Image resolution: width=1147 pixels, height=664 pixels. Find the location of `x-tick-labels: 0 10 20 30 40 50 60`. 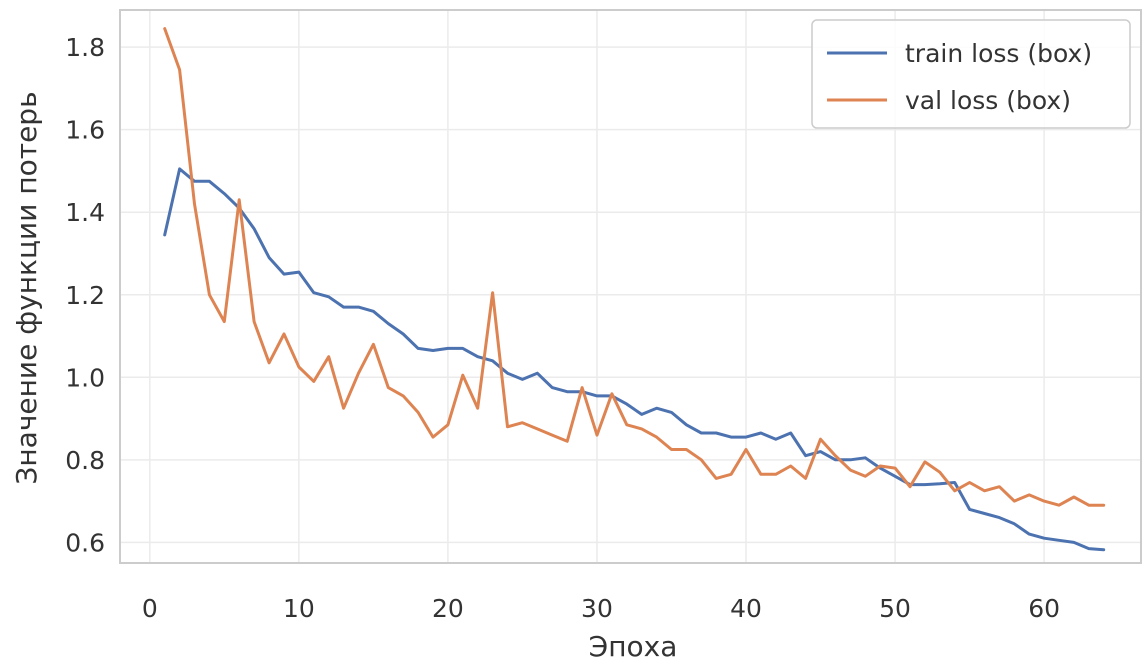

x-tick-labels: 0 10 20 30 40 50 60 is located at coordinates (601, 608).